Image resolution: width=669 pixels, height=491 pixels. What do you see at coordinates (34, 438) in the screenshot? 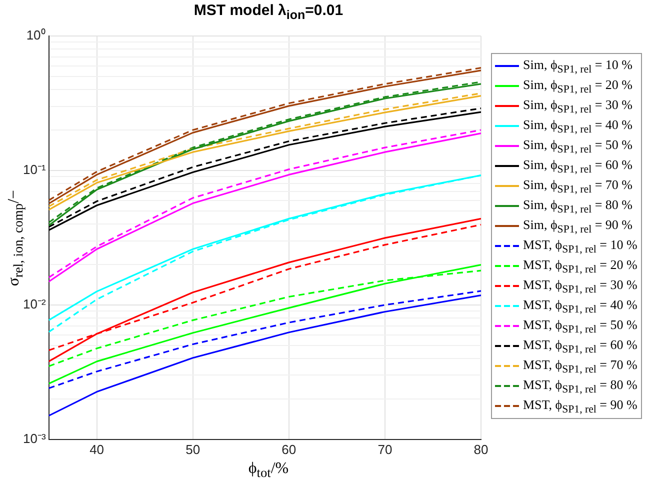
I see `y-tick-label: 10⁻³` at bounding box center [34, 438].